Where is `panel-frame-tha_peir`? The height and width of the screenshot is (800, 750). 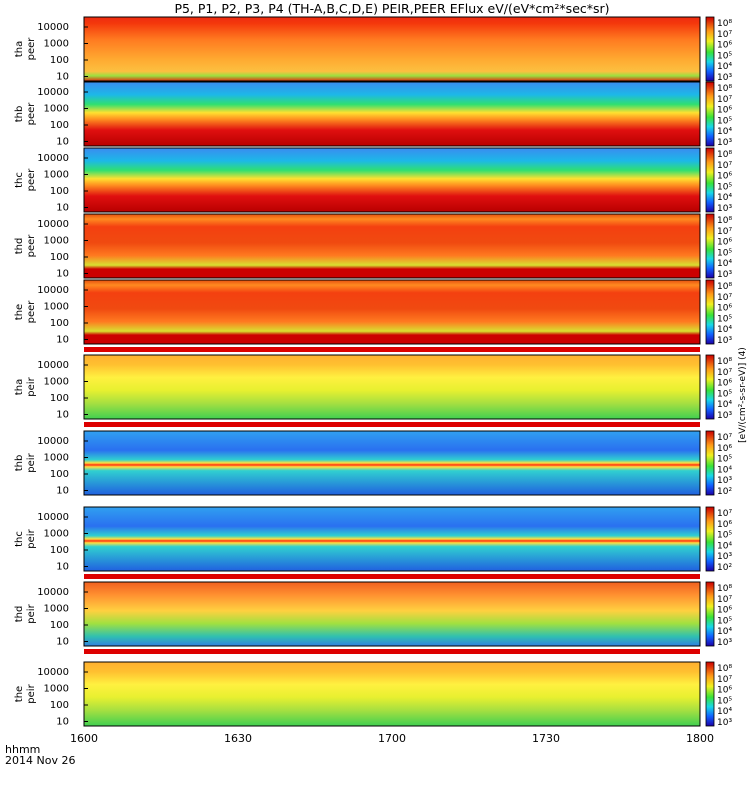 panel-frame-tha_peir is located at coordinates (392, 387).